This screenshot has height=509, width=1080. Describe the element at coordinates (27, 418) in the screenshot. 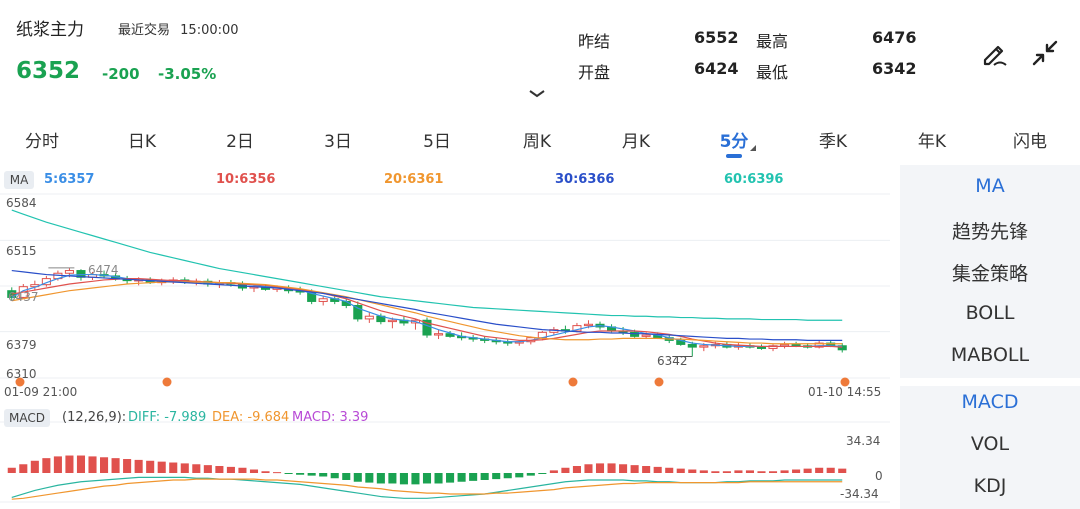

I see `macd-indicator-badge: MACD` at that location.